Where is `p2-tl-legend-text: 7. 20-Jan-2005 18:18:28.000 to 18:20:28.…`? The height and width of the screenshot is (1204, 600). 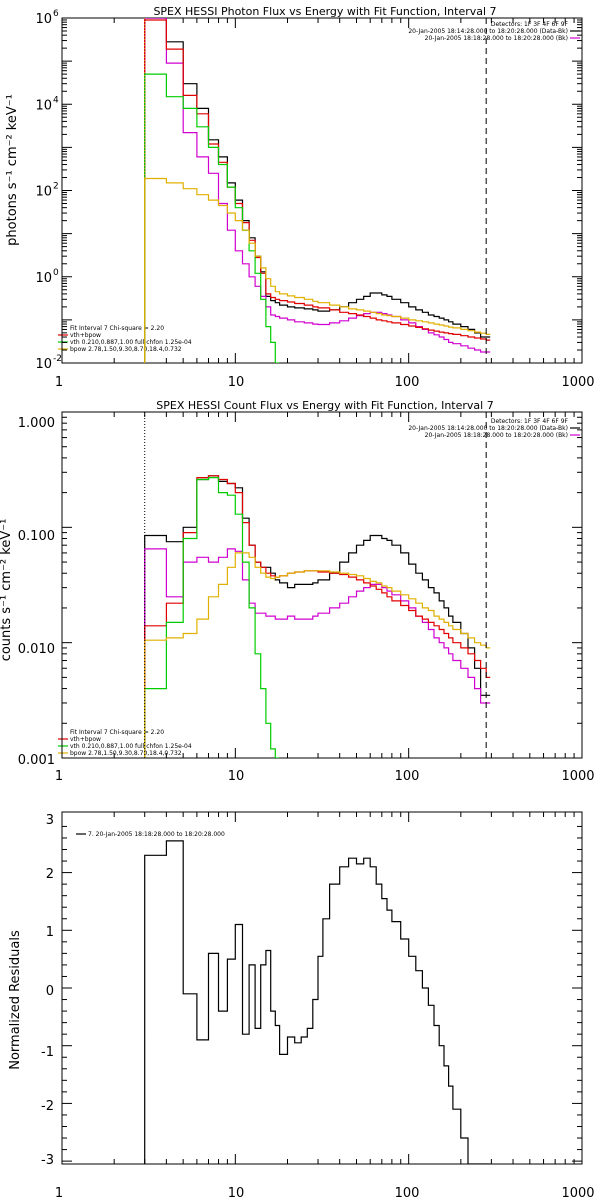
p2-tl-legend-text: 7. 20-Jan-2005 18:18:28.000 to 18:20:28.… is located at coordinates (156, 834).